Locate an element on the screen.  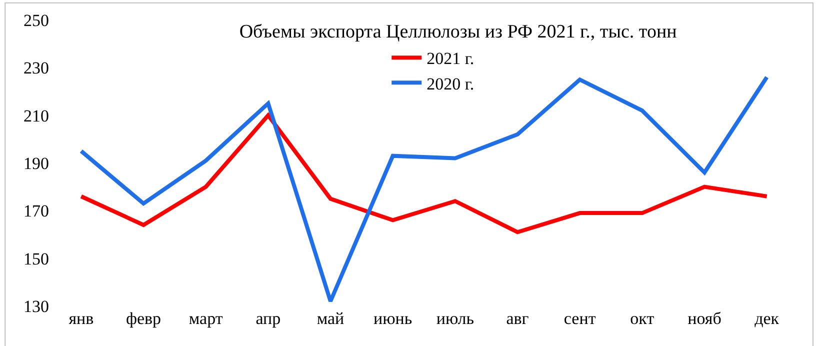
y-tick-label: 130 is located at coordinates (36, 306).